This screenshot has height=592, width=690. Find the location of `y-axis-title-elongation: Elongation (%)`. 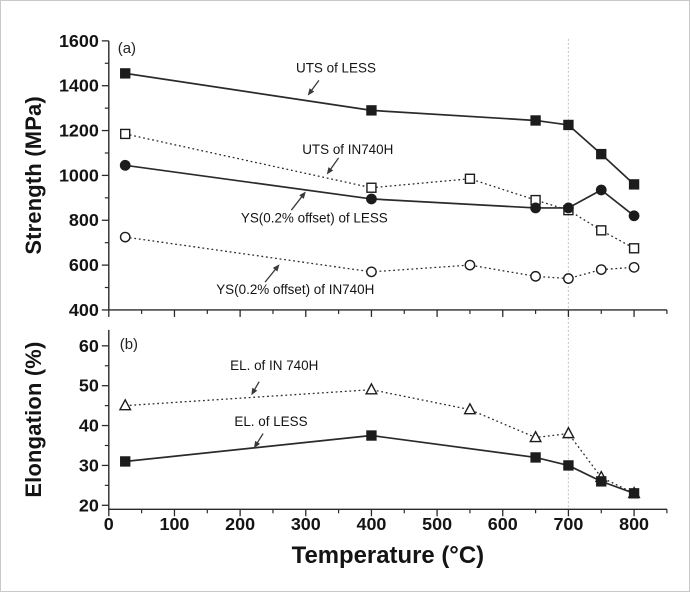

y-axis-title-elongation: Elongation (%) is located at coordinates (33, 420).